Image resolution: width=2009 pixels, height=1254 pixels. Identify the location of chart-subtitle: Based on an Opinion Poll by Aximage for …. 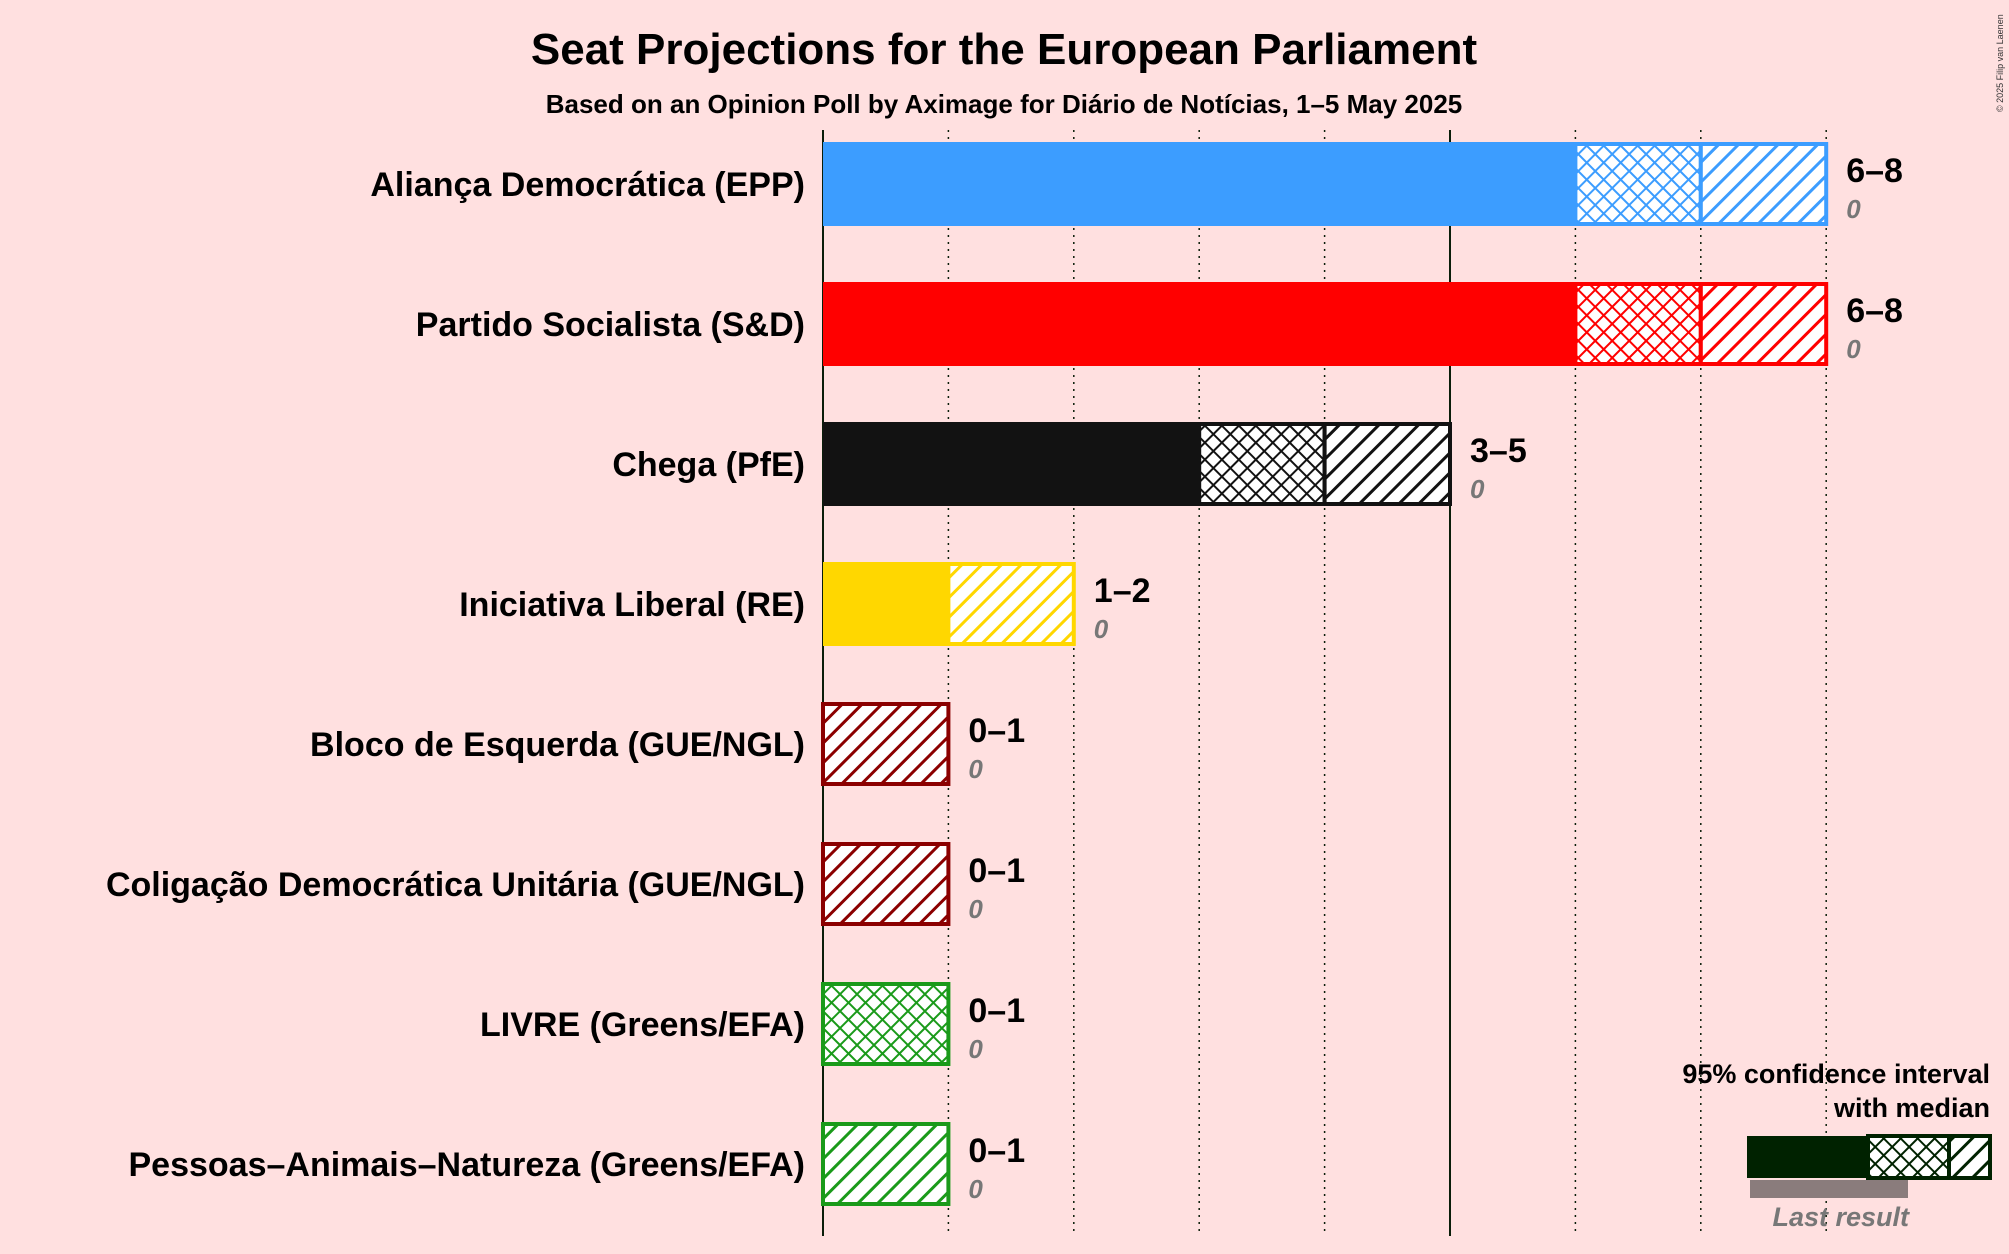
(1004, 104).